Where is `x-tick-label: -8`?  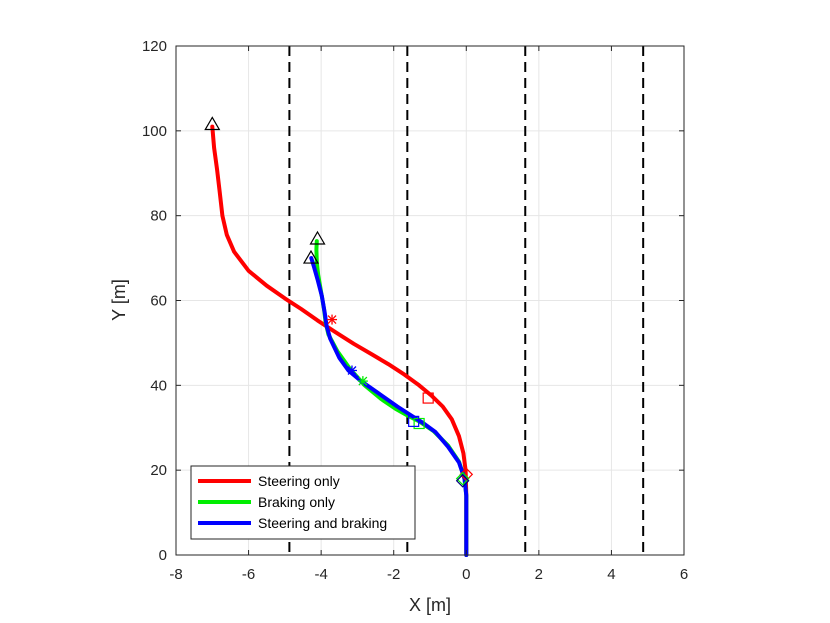
x-tick-label: -8 is located at coordinates (175, 574).